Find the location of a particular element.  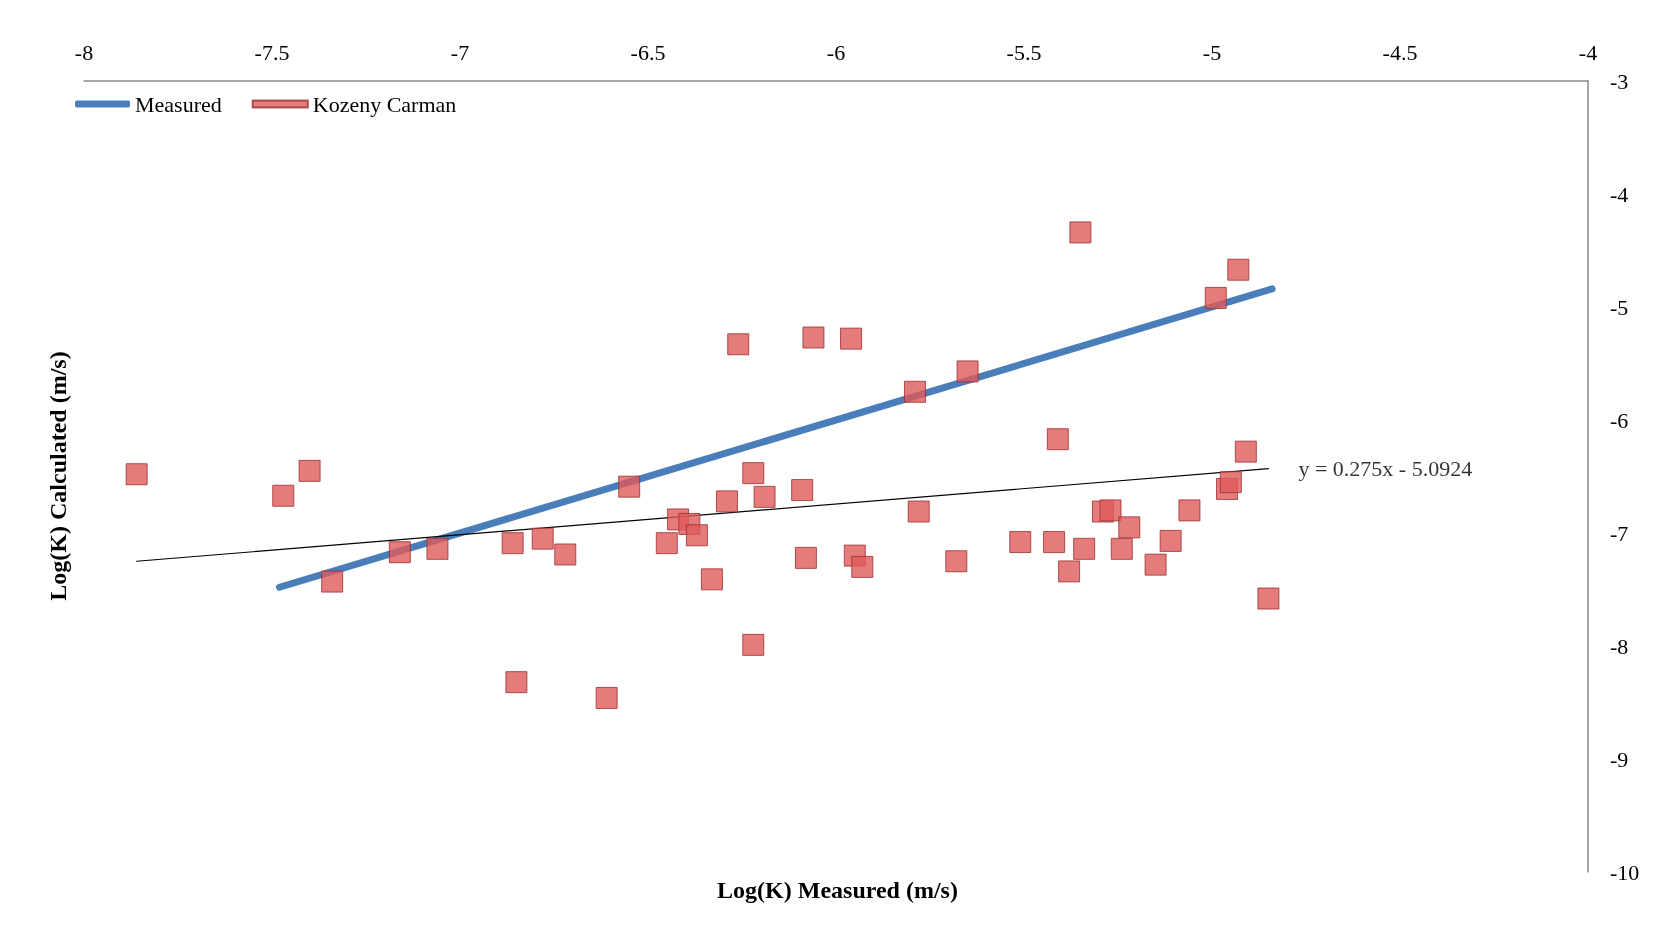

x-tick-label: -4 is located at coordinates (1588, 52).